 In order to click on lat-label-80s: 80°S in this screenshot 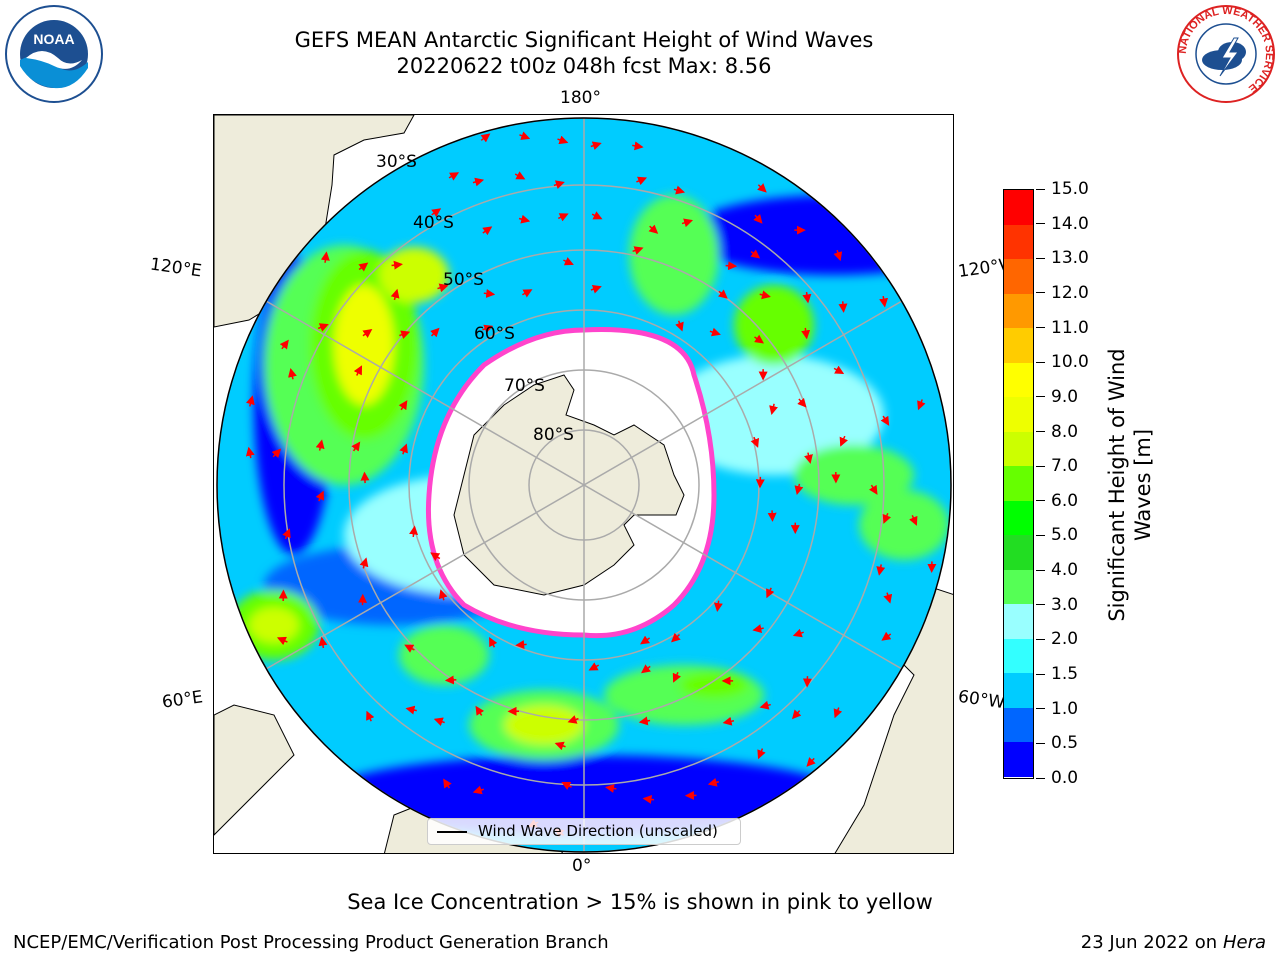, I will do `click(553, 435)`.